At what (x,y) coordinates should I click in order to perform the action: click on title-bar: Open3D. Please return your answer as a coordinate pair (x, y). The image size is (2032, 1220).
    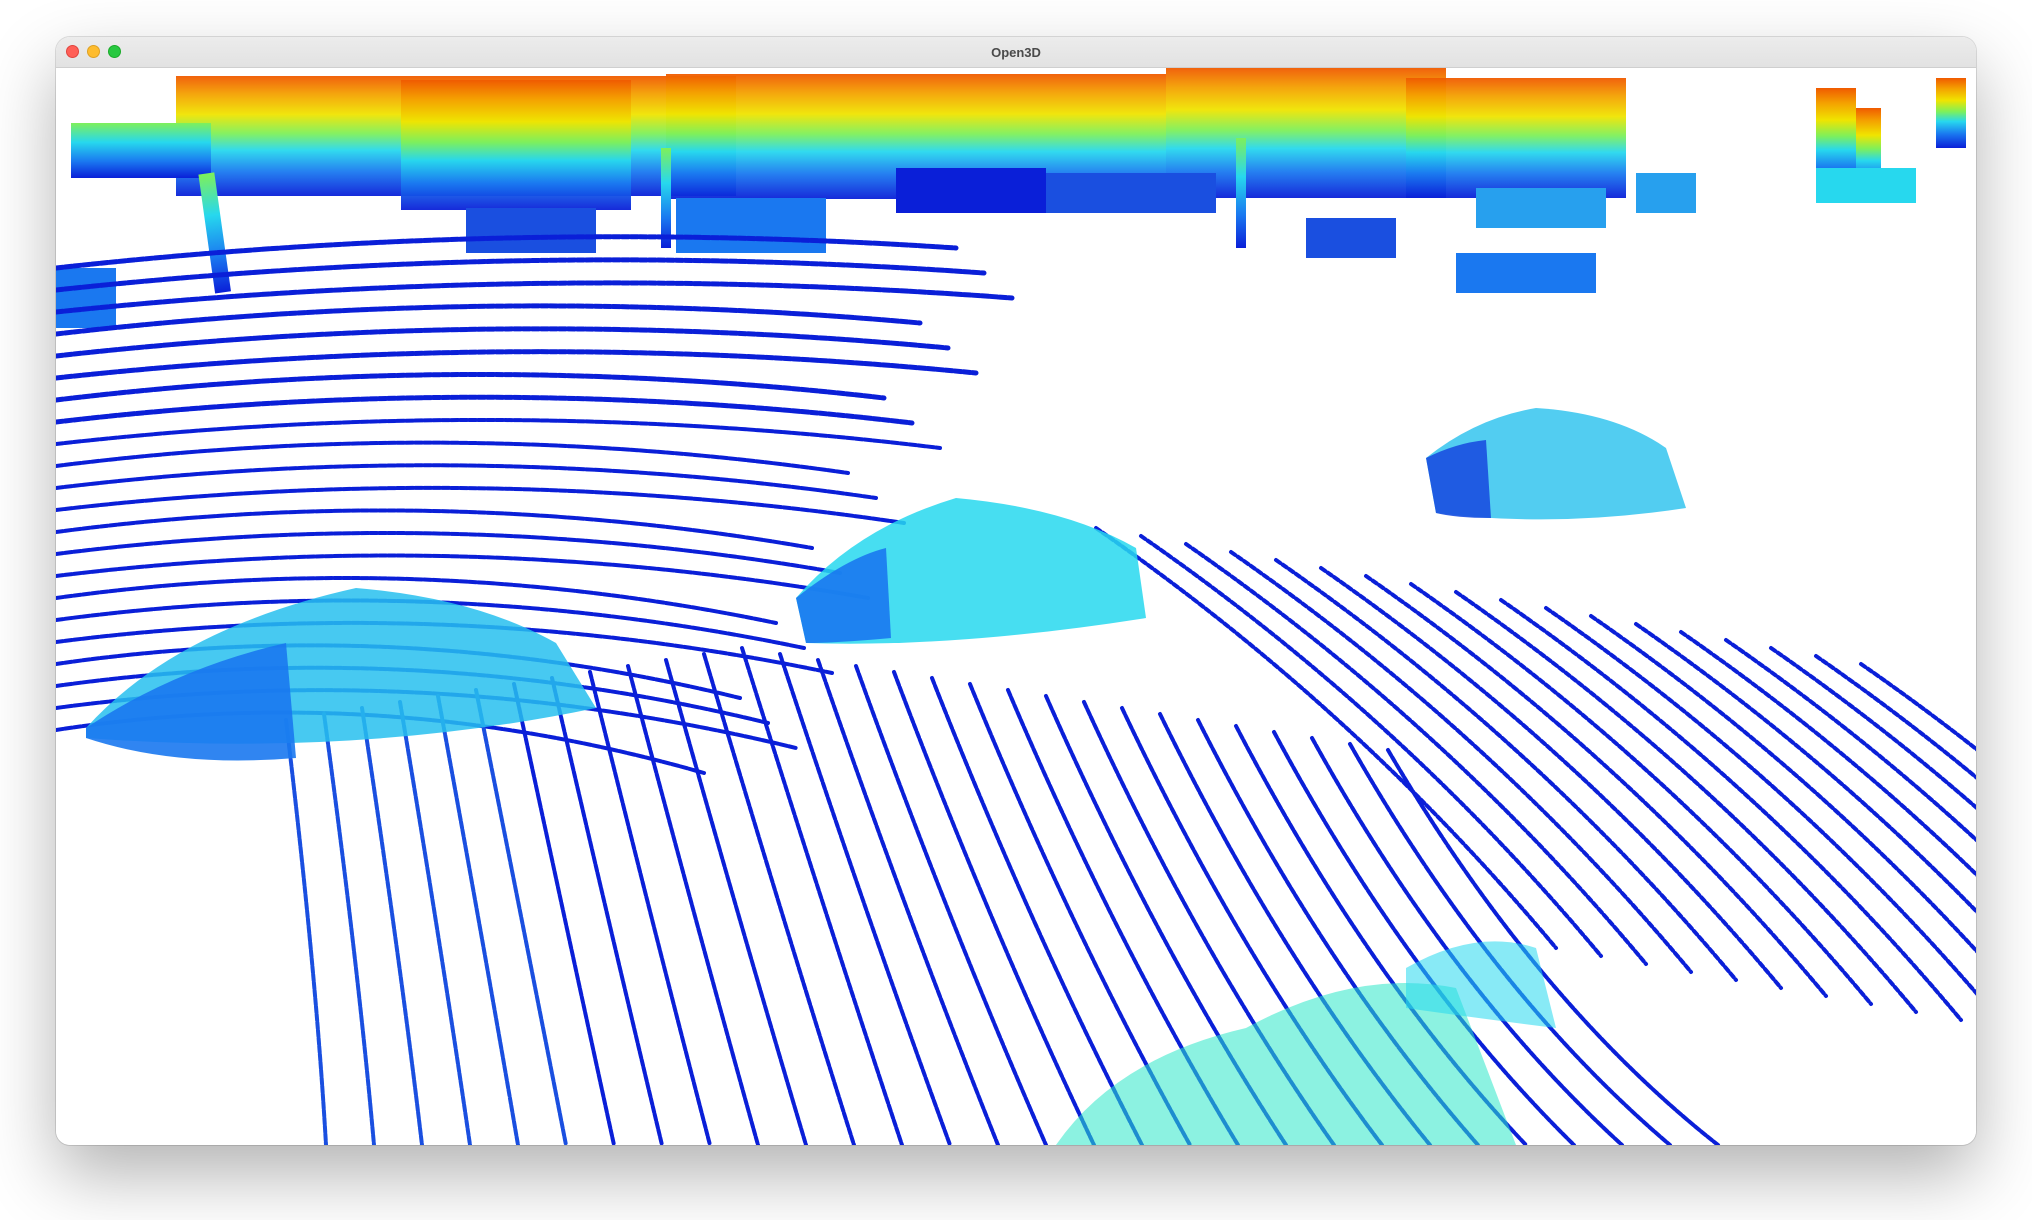
    Looking at the image, I should click on (1016, 52).